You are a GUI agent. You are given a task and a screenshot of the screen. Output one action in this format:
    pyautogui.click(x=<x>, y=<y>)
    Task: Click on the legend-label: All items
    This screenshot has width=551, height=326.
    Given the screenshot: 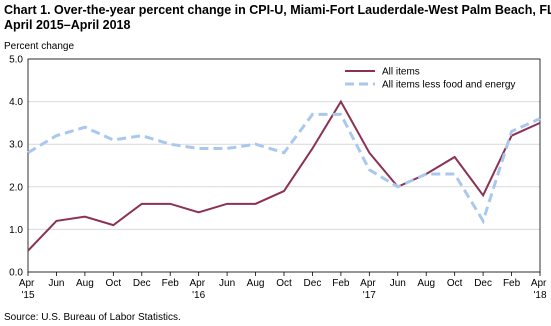 What is the action you would take?
    pyautogui.click(x=401, y=72)
    